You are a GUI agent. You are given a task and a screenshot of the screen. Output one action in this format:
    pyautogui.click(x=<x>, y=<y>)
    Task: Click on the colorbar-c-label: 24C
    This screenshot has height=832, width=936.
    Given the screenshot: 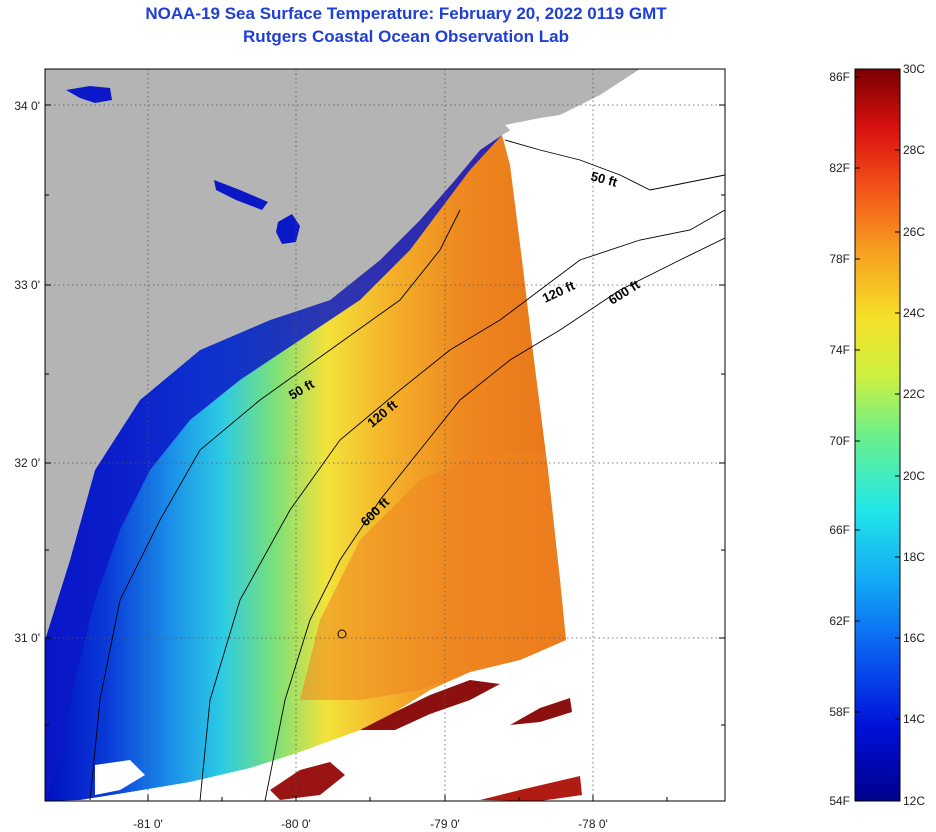 What is the action you would take?
    pyautogui.click(x=914, y=313)
    